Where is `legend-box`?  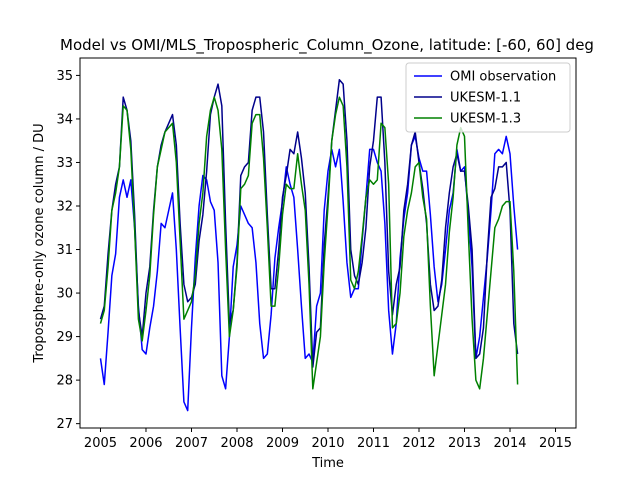
legend-box is located at coordinates (488, 97).